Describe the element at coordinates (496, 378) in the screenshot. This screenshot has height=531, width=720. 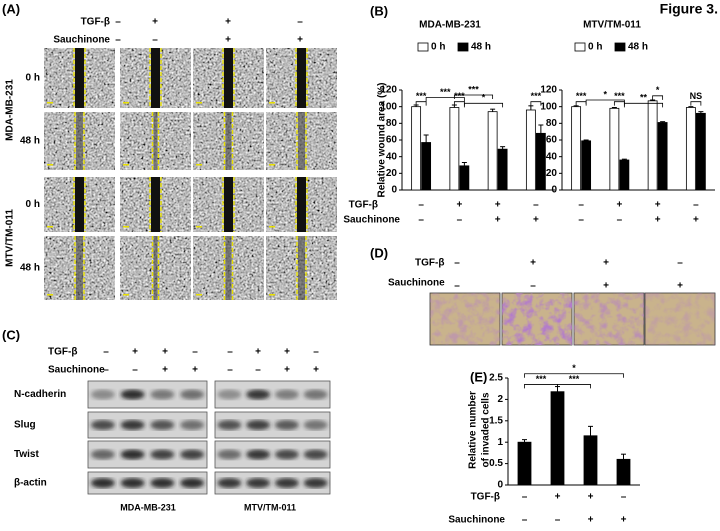
I see `y-tick-label: 2.5` at that location.